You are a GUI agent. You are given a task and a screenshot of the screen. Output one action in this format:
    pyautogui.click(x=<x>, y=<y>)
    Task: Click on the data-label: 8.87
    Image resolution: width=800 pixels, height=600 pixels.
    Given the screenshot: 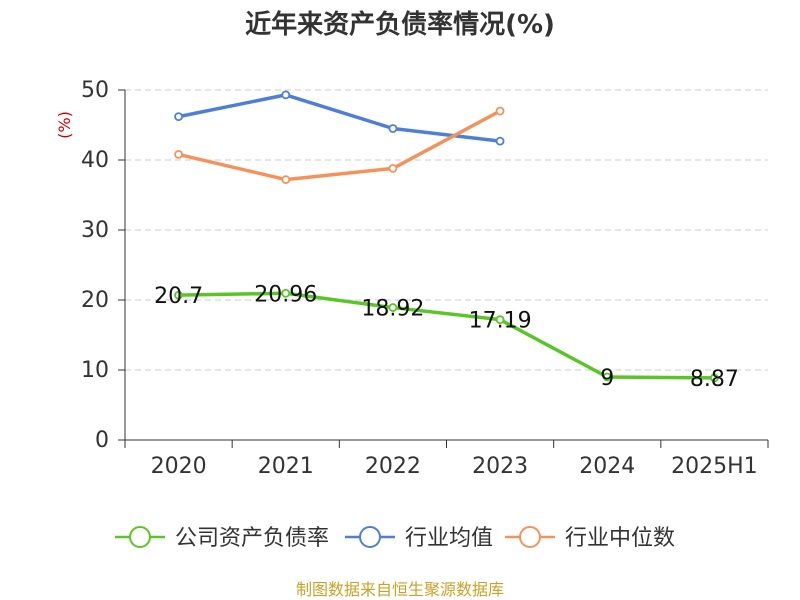 What is the action you would take?
    pyautogui.click(x=714, y=379)
    